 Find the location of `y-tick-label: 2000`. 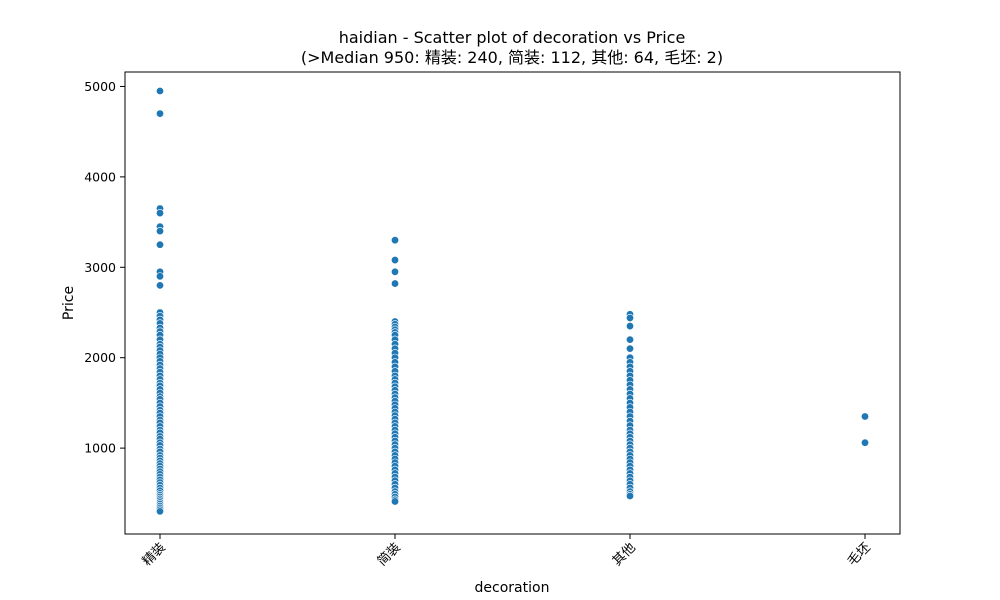

y-tick-label: 2000 is located at coordinates (100, 357).